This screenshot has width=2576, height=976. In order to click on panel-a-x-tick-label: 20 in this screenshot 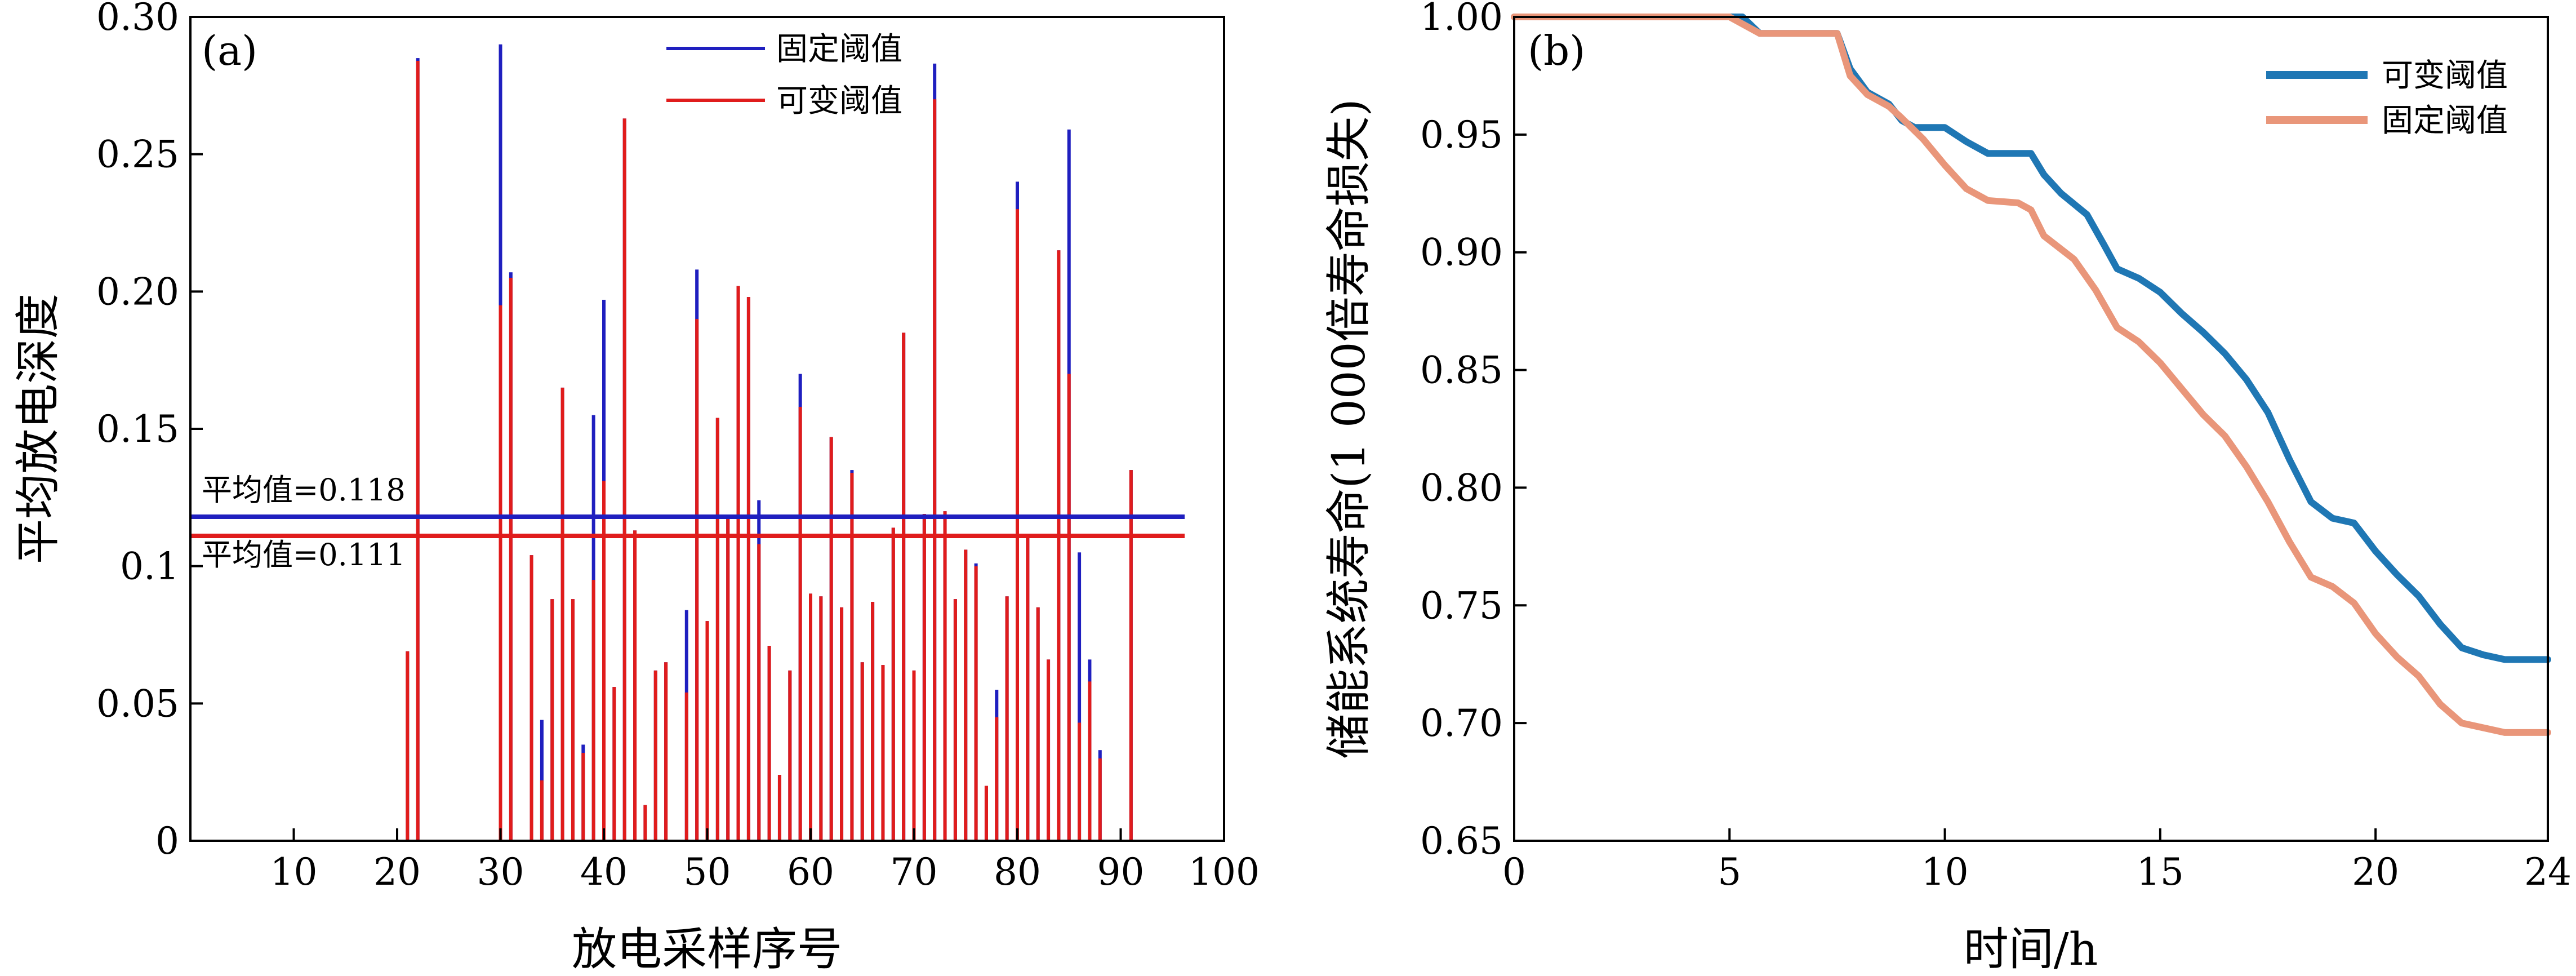, I will do `click(397, 872)`.